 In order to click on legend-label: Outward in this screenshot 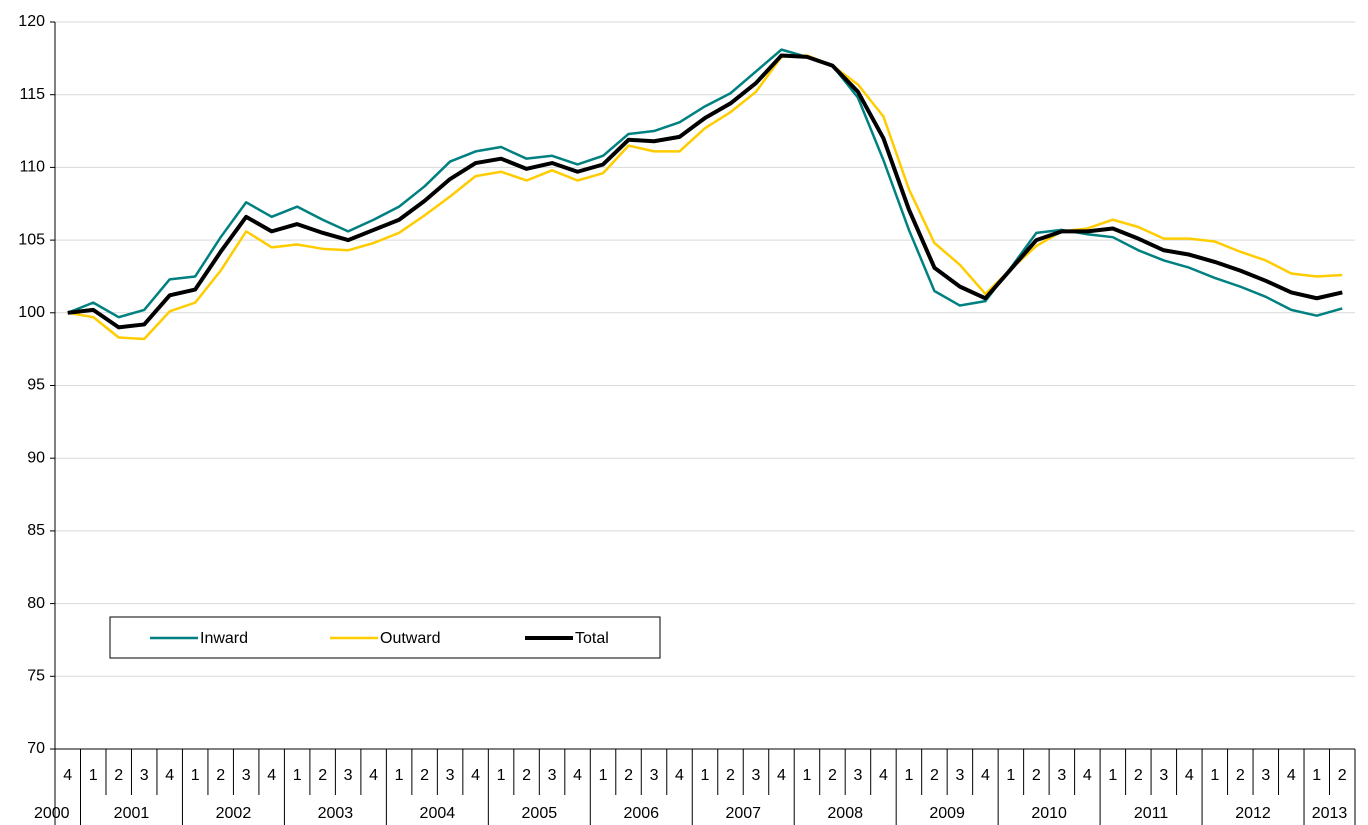, I will do `click(410, 638)`.